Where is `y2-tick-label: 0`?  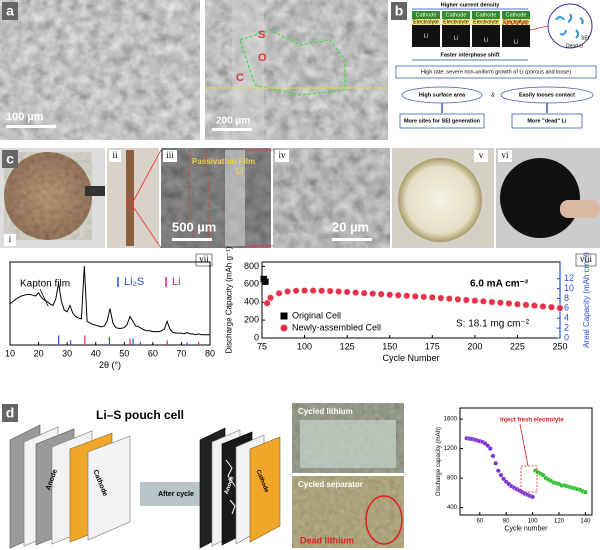
y2-tick-label: 0 is located at coordinates (566, 337).